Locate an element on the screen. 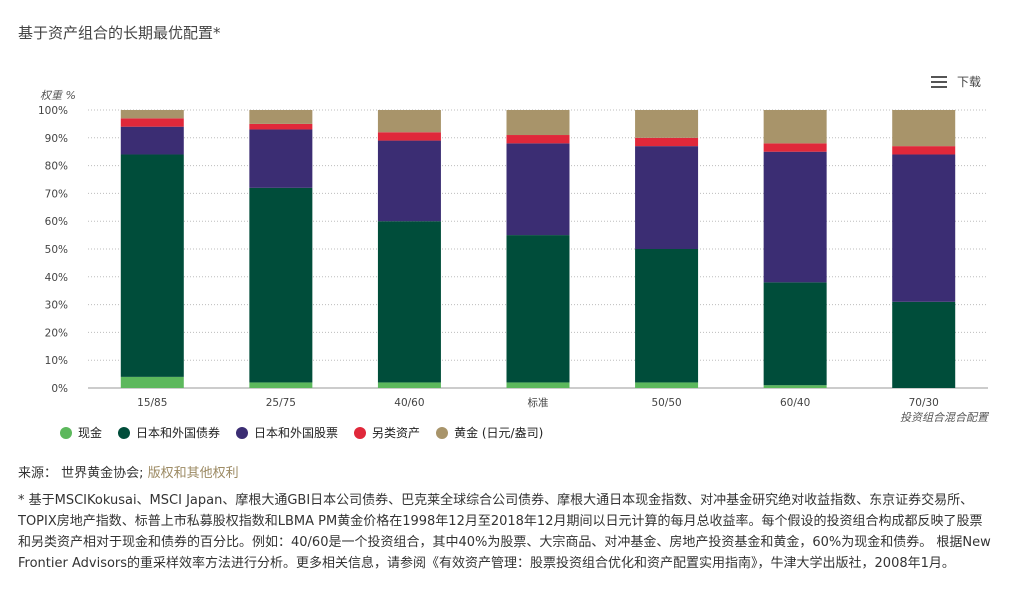  legend-item: 现金 is located at coordinates (81, 432).